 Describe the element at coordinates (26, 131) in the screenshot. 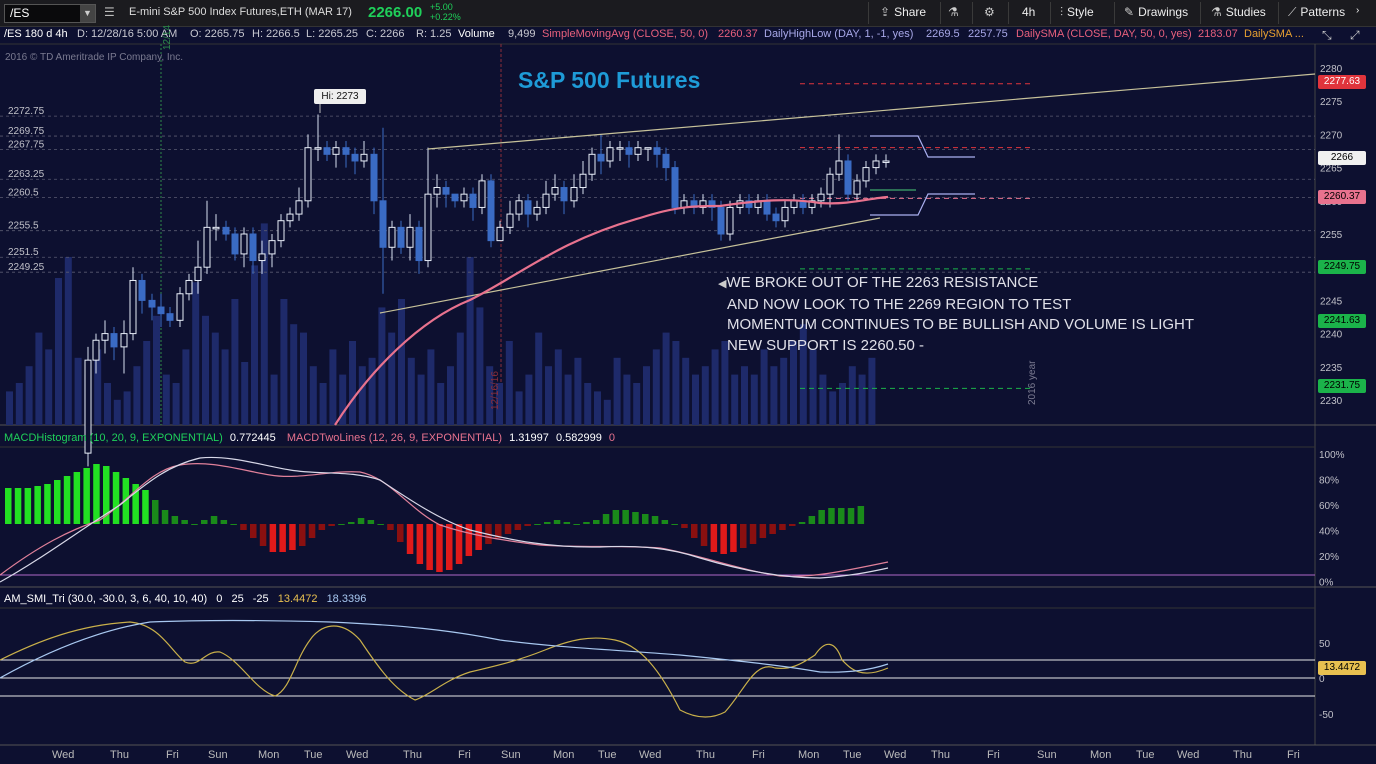

I see `level-label: 2269.75` at that location.